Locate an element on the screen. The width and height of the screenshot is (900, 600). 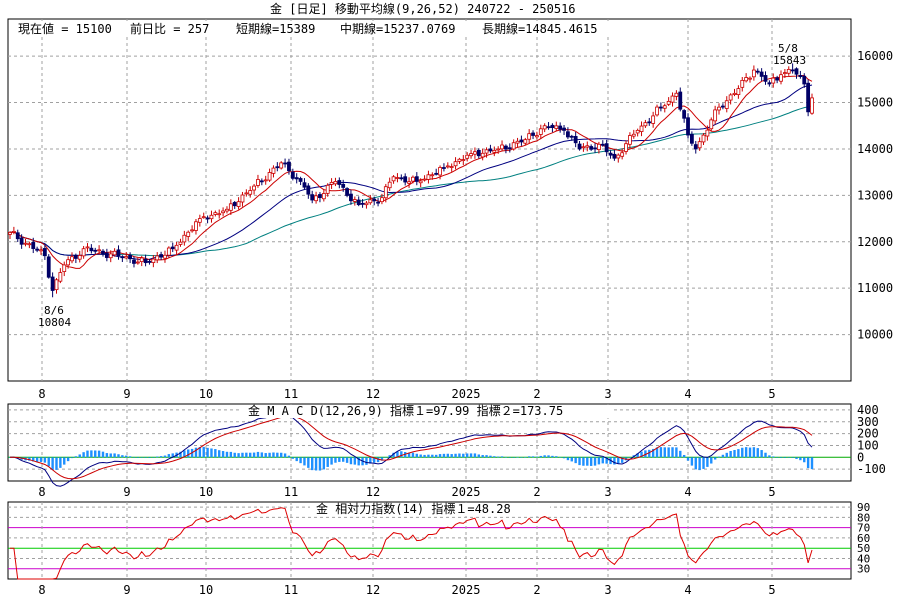
rsi-y-tick-label: 50 is located at coordinates (863, 548).